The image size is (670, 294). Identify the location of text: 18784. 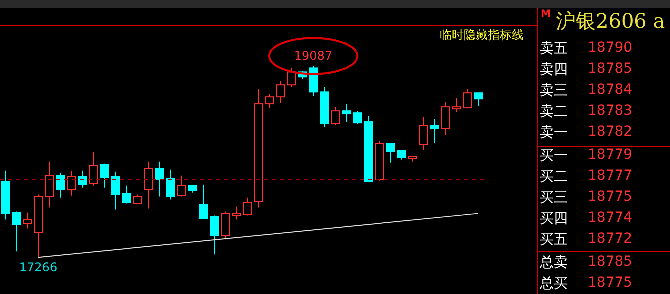
(610, 90).